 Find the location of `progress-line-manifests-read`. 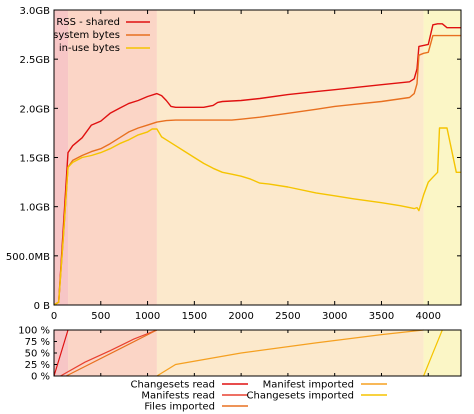

progress-line-manifests-read is located at coordinates (109, 353).